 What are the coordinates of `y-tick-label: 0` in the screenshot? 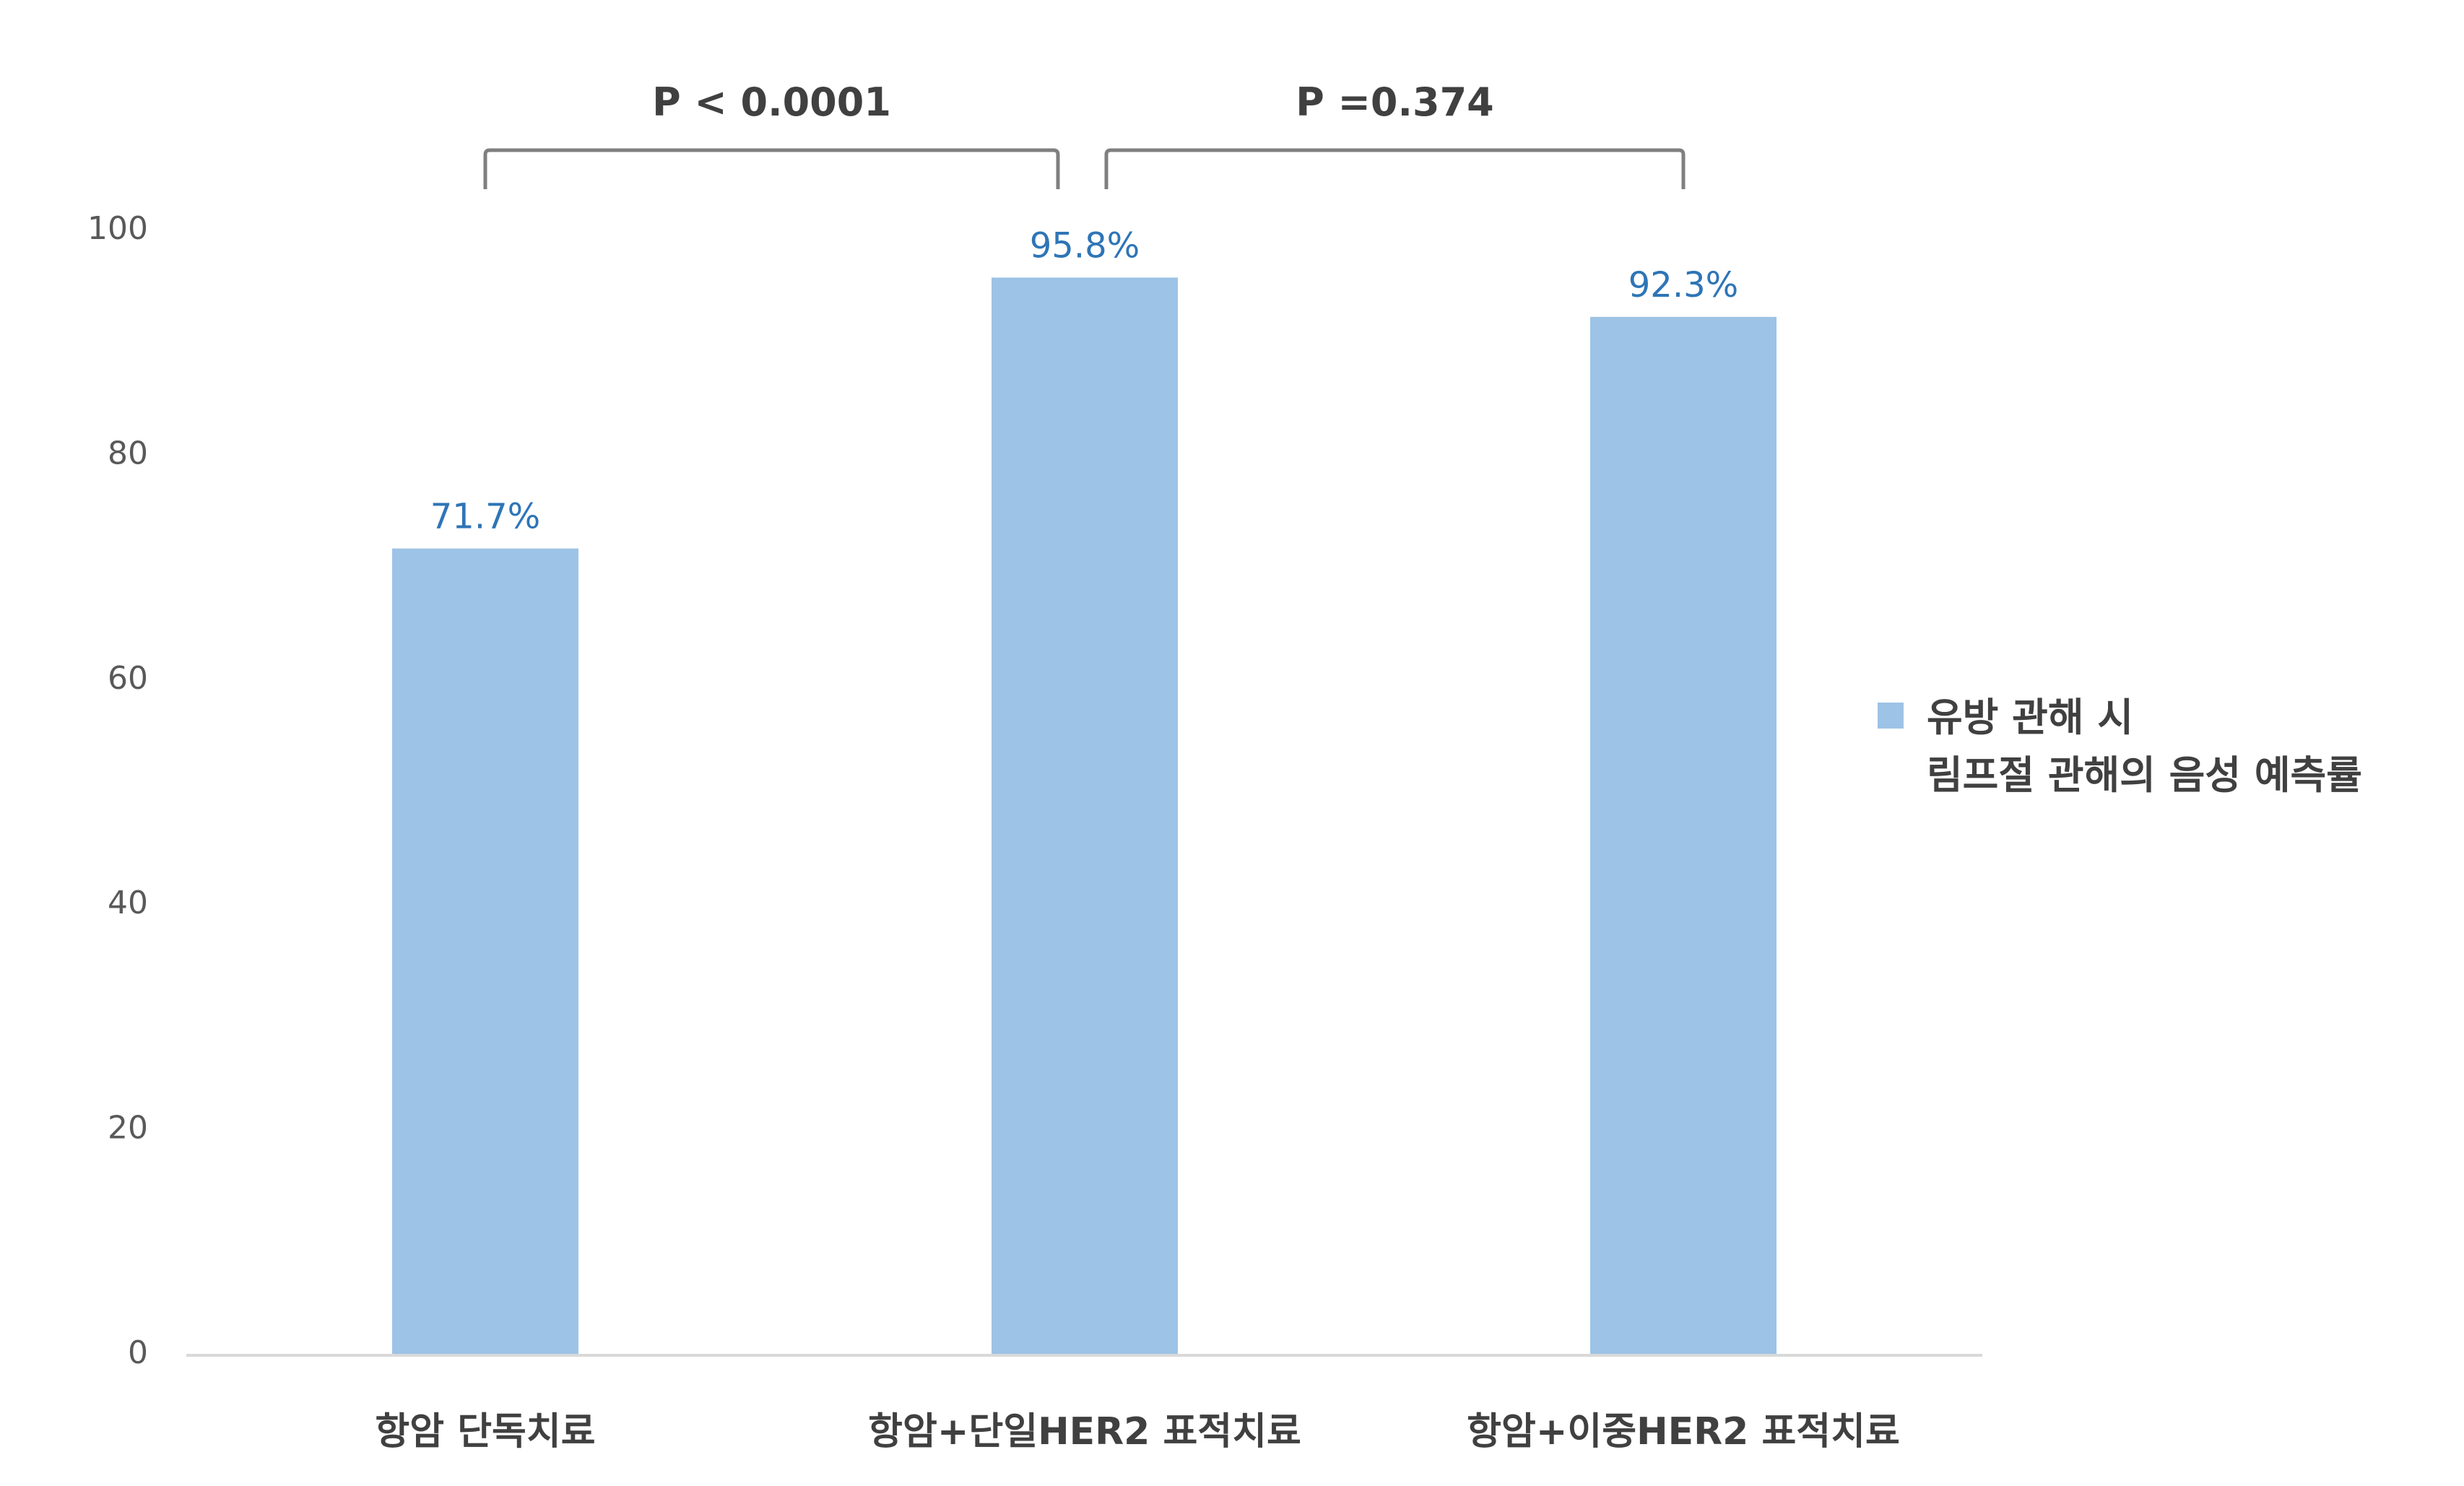 It's located at (138, 1352).